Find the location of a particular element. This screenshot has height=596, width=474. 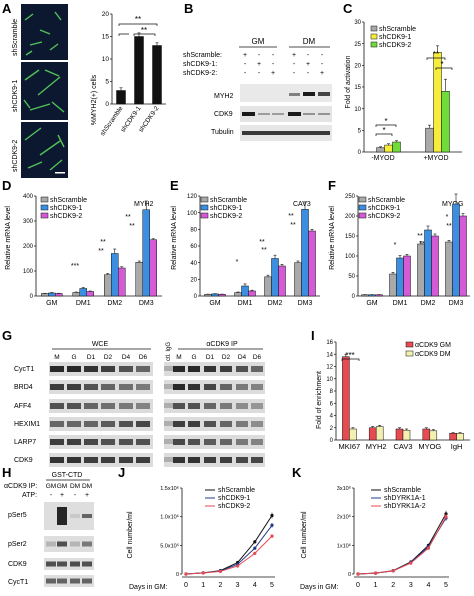

sig-f-3: ** is located at coordinates (422, 244).